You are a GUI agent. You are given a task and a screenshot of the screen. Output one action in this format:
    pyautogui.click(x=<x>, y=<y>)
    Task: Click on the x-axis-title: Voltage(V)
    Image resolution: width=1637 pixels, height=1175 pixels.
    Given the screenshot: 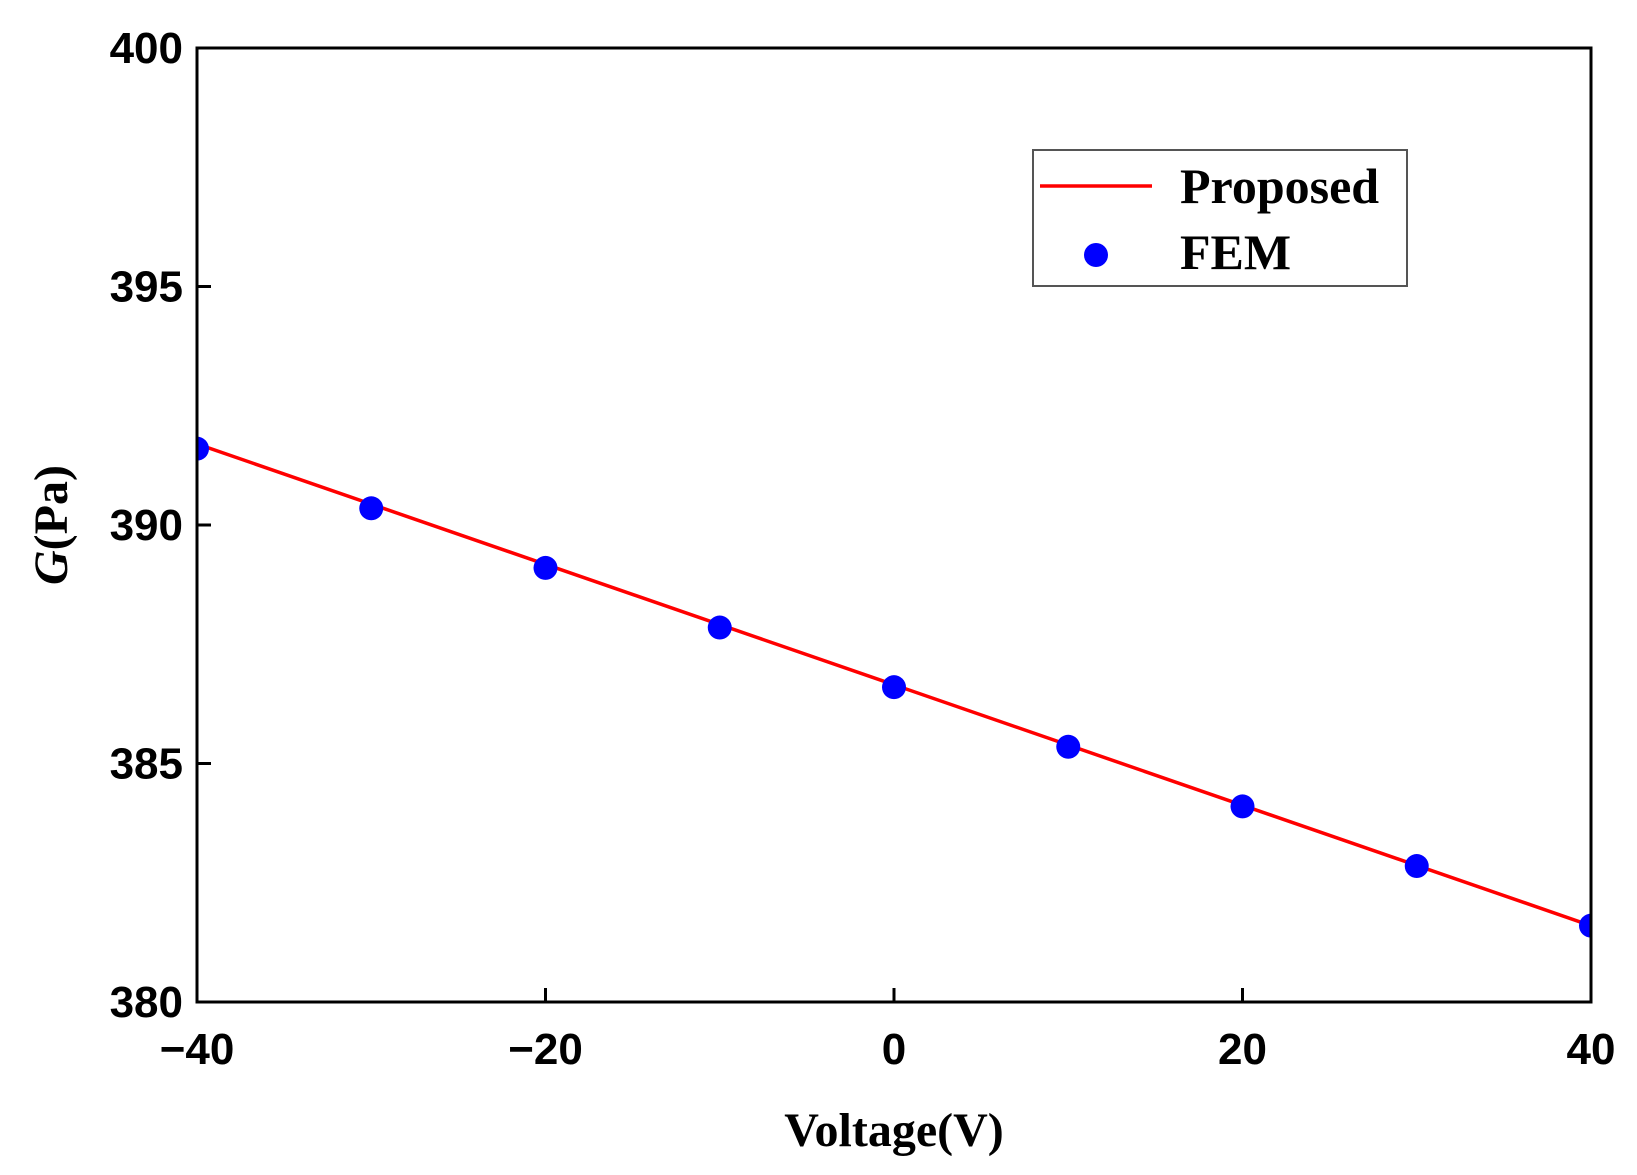 What is the action you would take?
    pyautogui.click(x=894, y=1130)
    